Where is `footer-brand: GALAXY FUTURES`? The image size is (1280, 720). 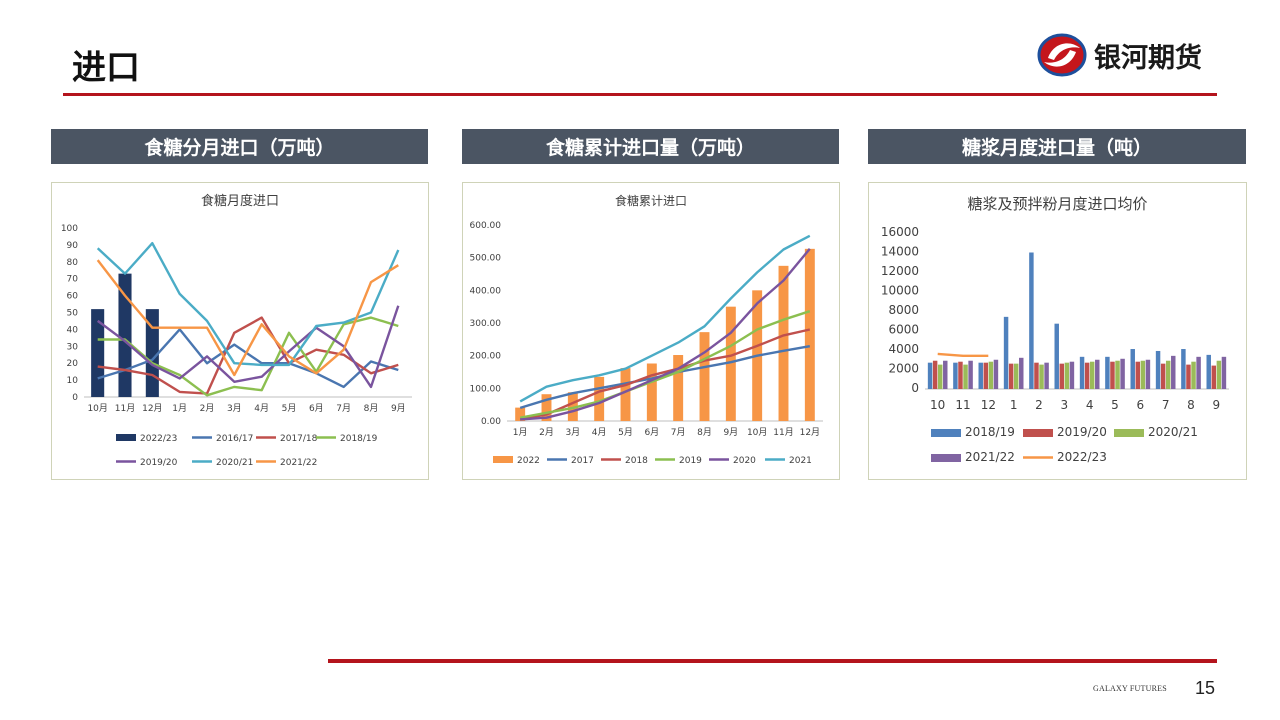
footer-brand: GALAXY FUTURES is located at coordinates (1130, 688).